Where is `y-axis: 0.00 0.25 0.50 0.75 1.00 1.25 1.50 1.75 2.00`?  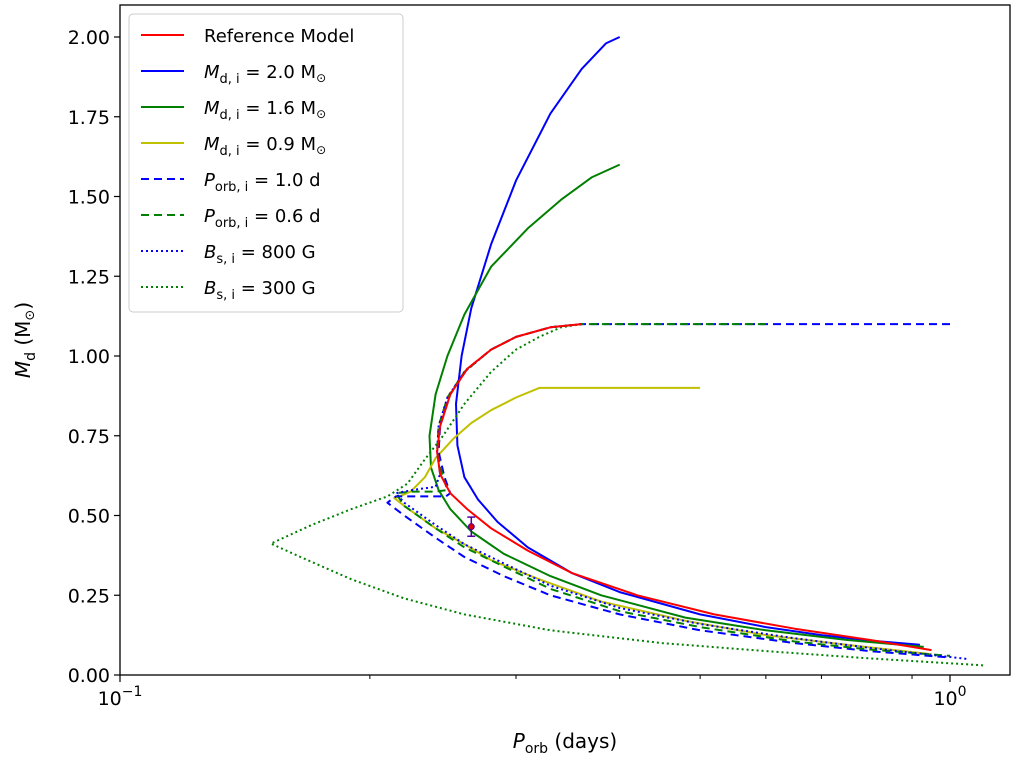
y-axis: 0.00 0.25 0.50 0.75 1.00 1.25 1.50 1.75 2.00 is located at coordinates (94, 357).